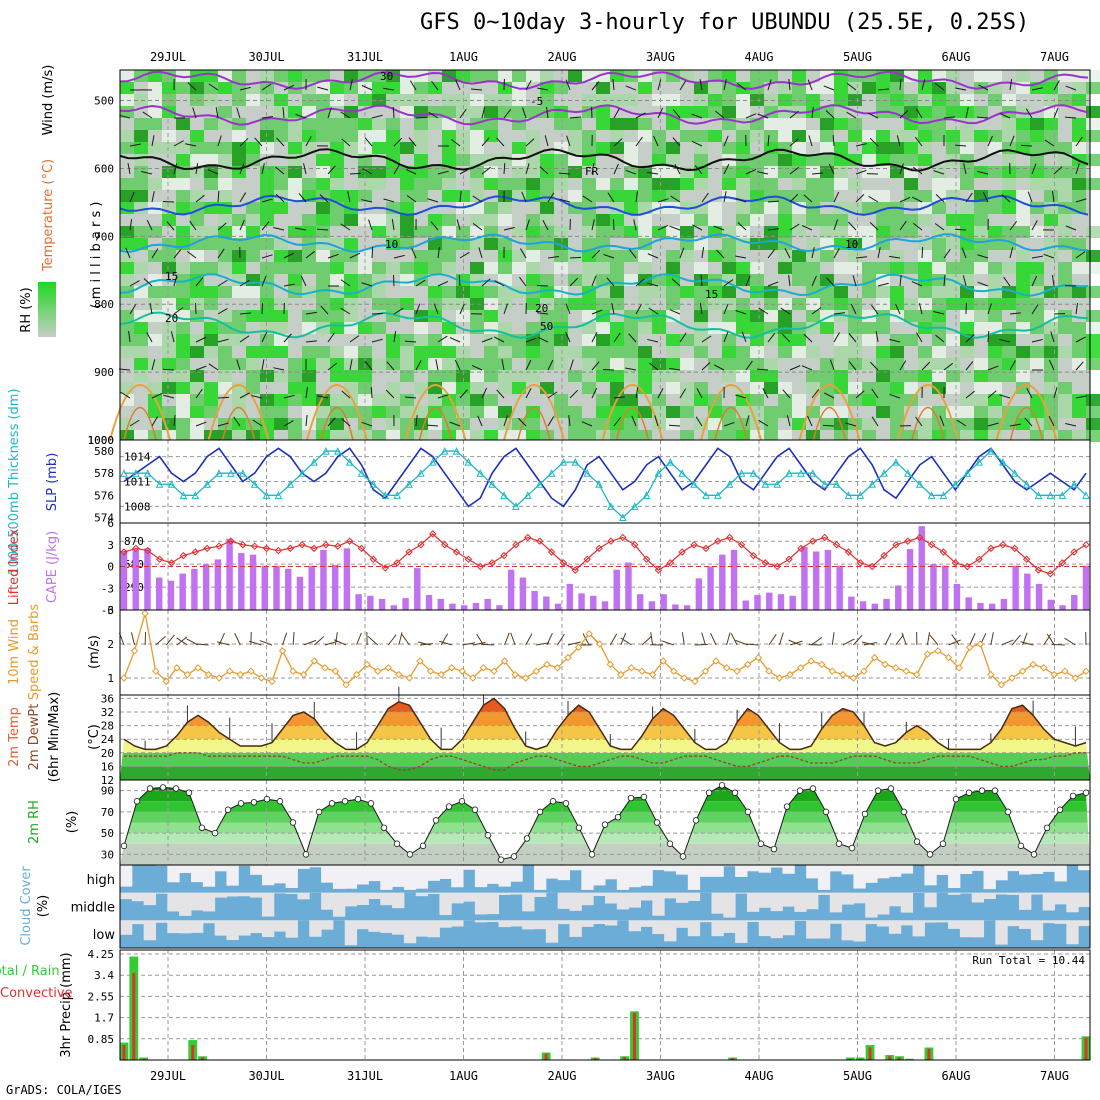 The image size is (1100, 1100). What do you see at coordinates (851, 244) in the screenshot?
I see `contour-label: 10` at bounding box center [851, 244].